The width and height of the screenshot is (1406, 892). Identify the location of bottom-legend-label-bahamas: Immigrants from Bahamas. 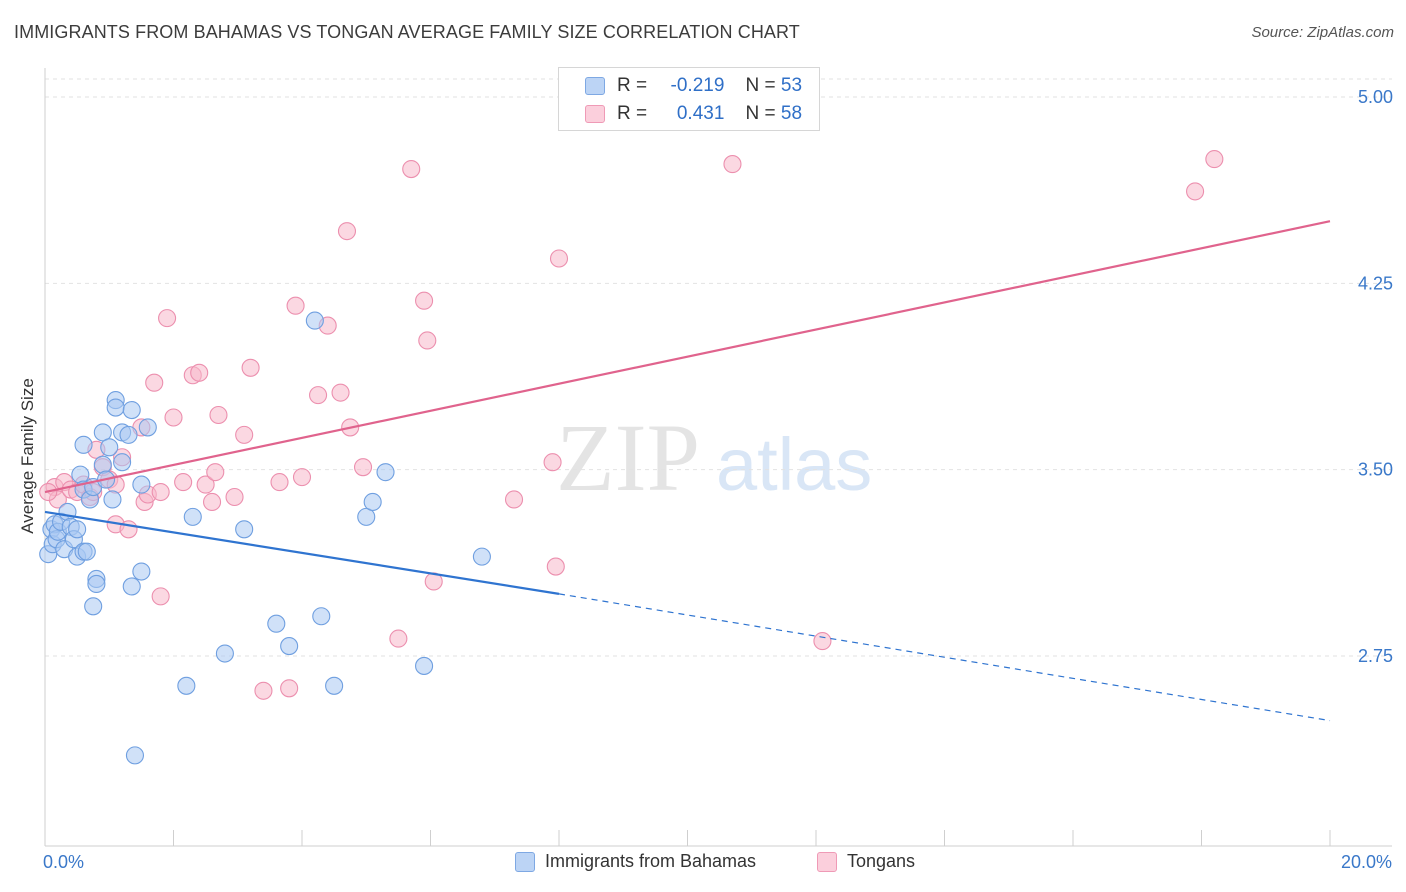
(651, 861).